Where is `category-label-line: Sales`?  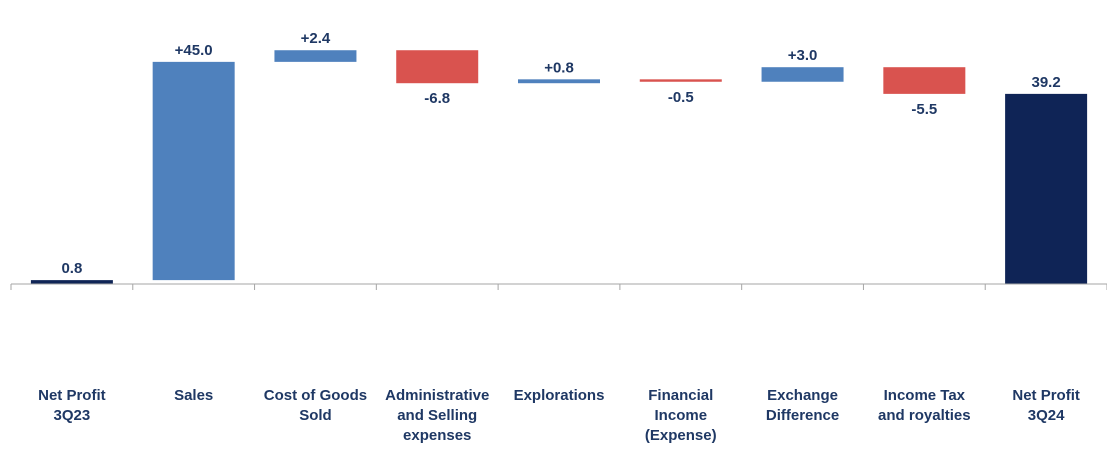
category-label-line: Sales is located at coordinates (193, 395).